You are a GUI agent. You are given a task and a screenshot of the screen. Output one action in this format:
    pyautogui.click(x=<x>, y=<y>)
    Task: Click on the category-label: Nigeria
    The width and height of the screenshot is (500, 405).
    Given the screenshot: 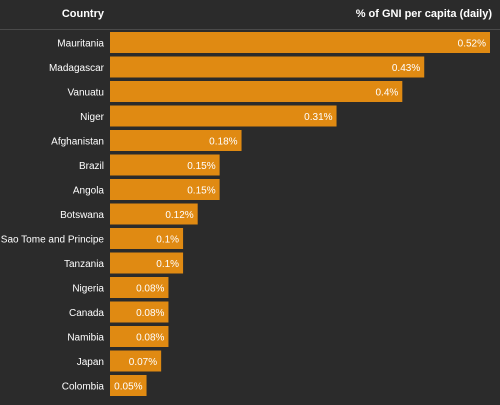 What is the action you would take?
    pyautogui.click(x=88, y=289)
    